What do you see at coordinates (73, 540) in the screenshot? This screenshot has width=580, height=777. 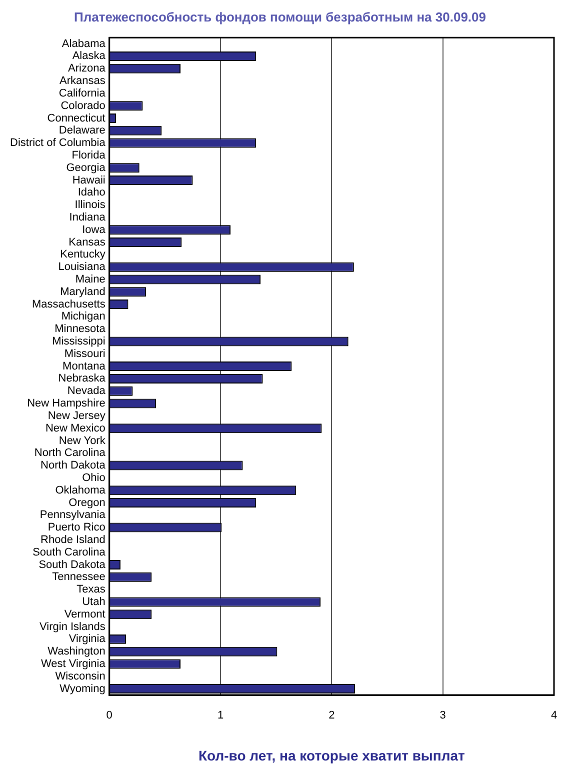 I see `y-tick-label: Rhode Island` at bounding box center [73, 540].